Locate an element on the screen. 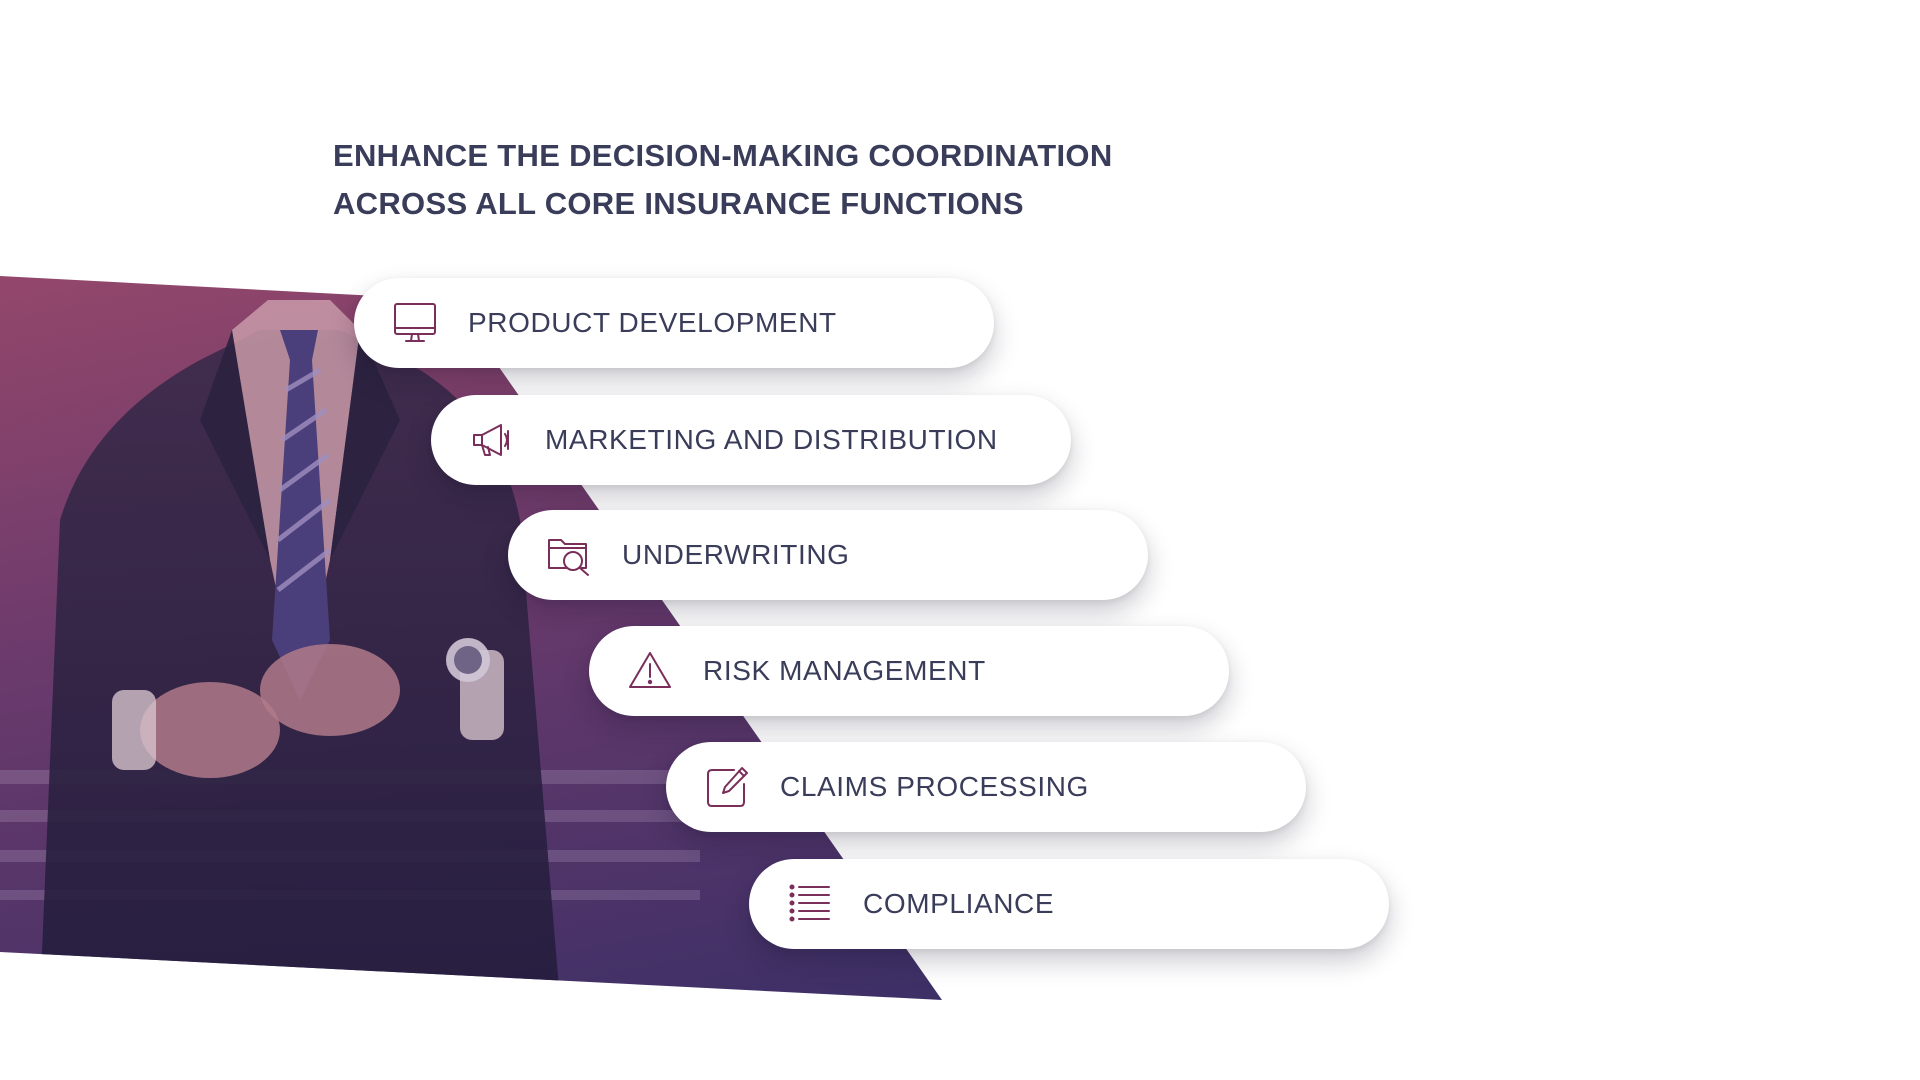  function-claims-processing: CLAIMS PROCESSING is located at coordinates (986, 787).